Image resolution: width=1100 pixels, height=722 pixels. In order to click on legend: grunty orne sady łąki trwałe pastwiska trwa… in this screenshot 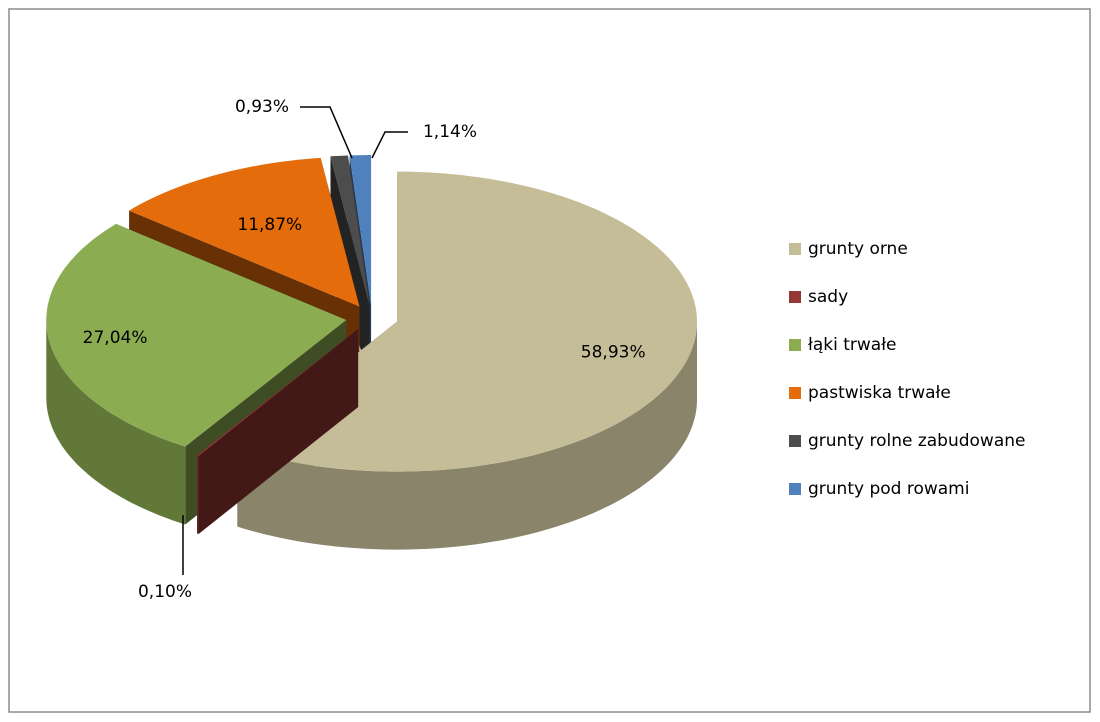, I will do `click(907, 369)`.